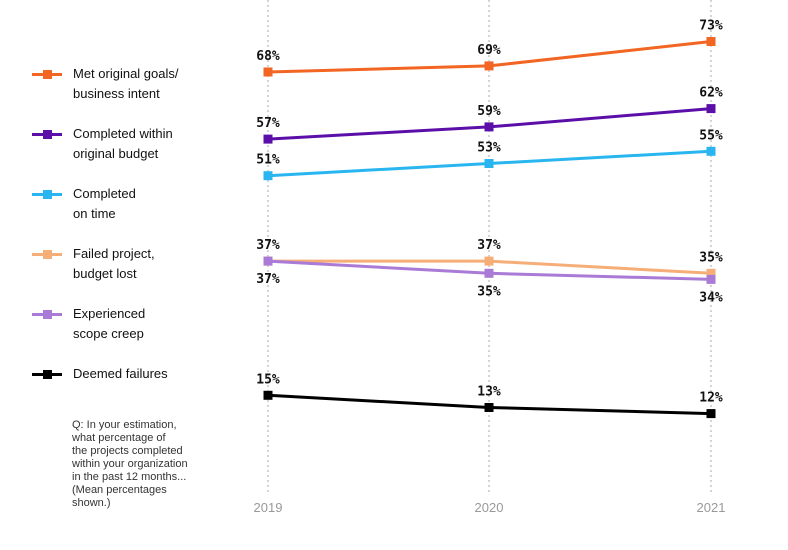  I want to click on legend-swatch-failed-project, so click(47, 254).